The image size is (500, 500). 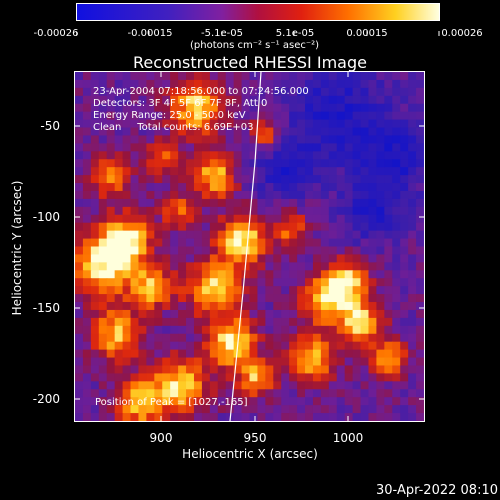 What do you see at coordinates (150, 33) in the screenshot?
I see `colorbar-tick-label: -0.00015` at bounding box center [150, 33].